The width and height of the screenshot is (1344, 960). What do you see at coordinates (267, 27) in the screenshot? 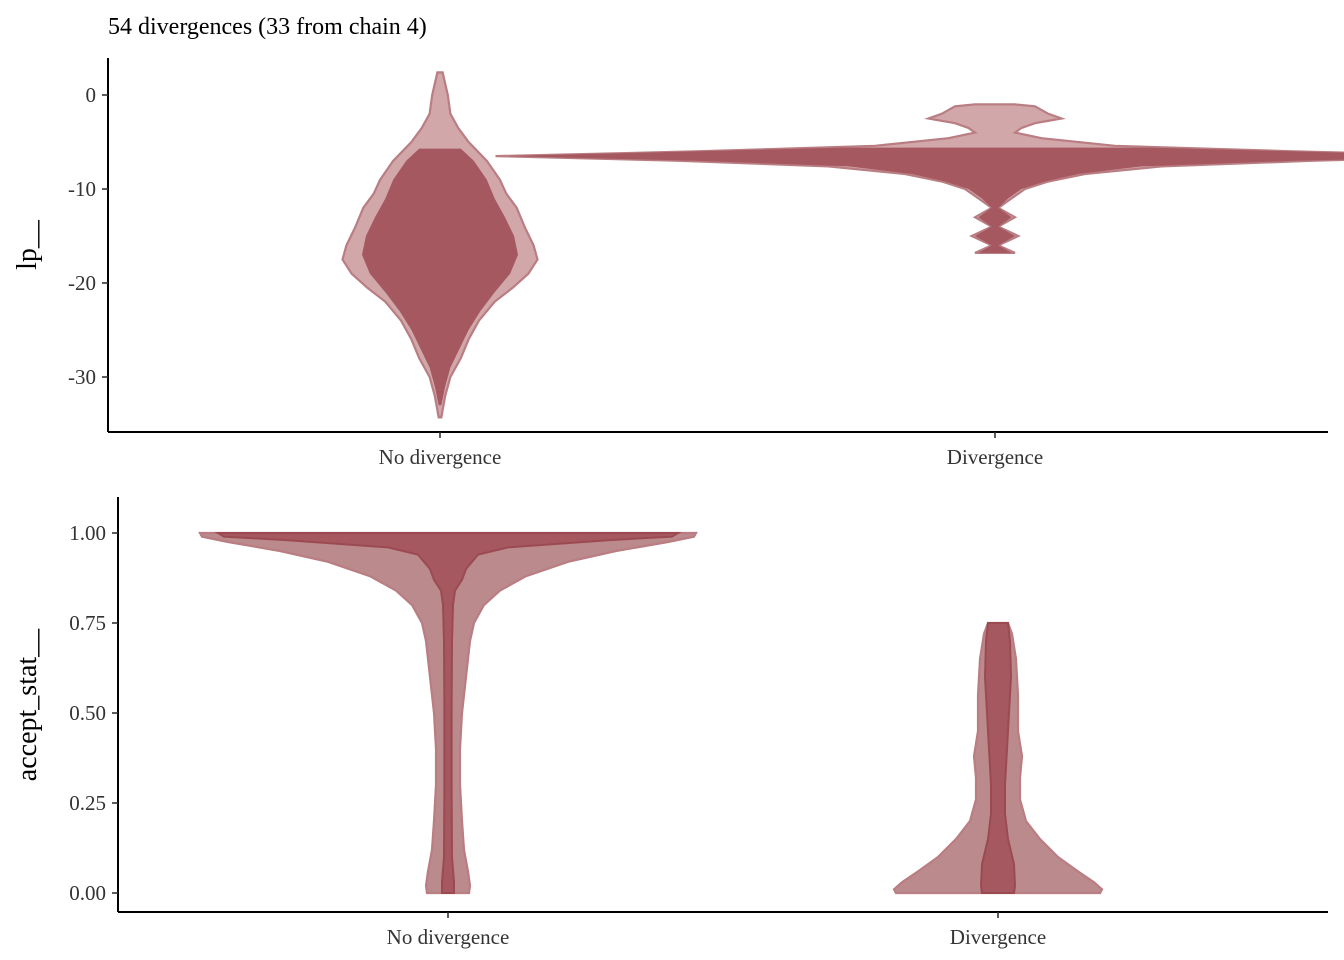
I see `chart-title: 54 divergences (33 from chain 4)` at bounding box center [267, 27].